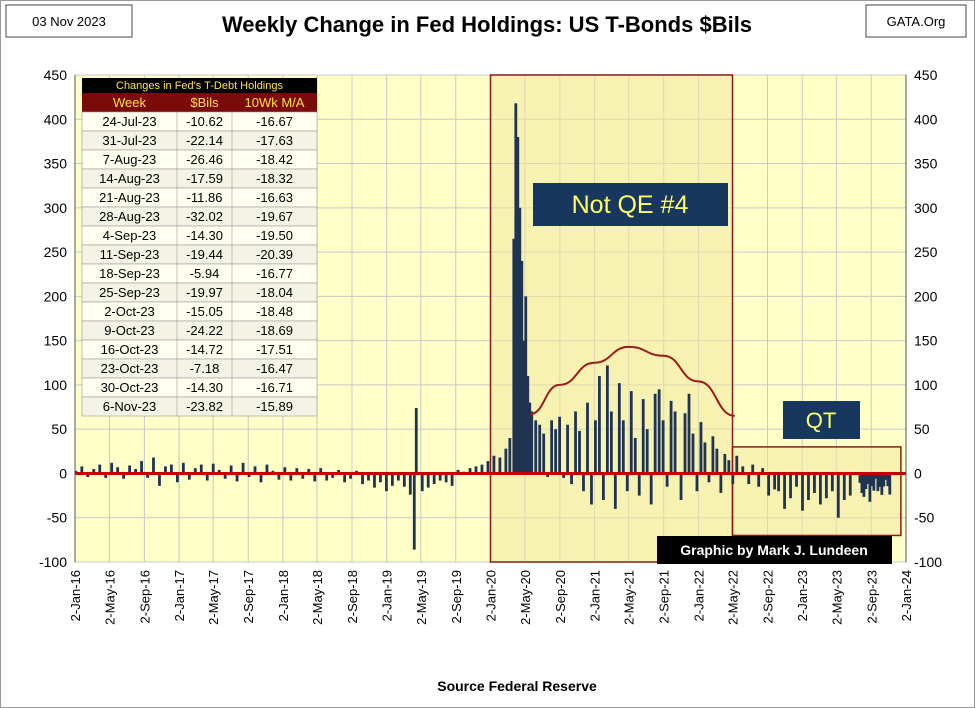 This screenshot has height=708, width=975. Describe the element at coordinates (129, 178) in the screenshot. I see `table-cell: 14-Aug-23` at that location.